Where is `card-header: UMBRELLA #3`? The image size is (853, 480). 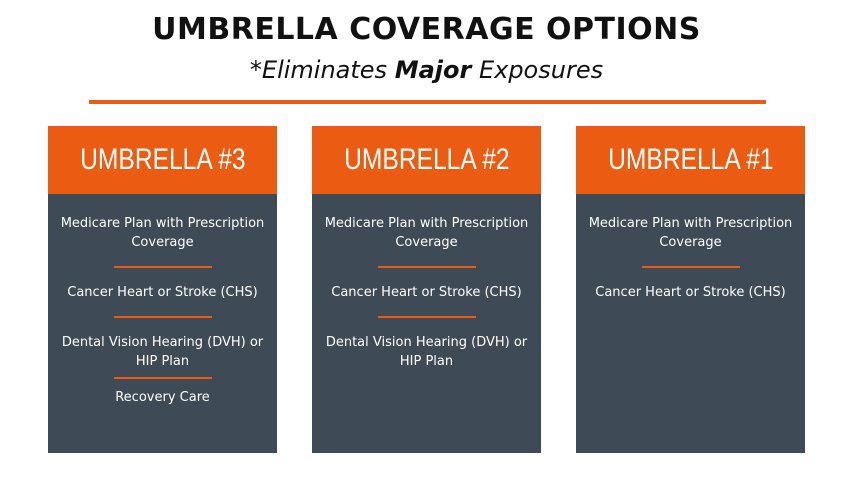
card-header: UMBRELLA #3 is located at coordinates (162, 160).